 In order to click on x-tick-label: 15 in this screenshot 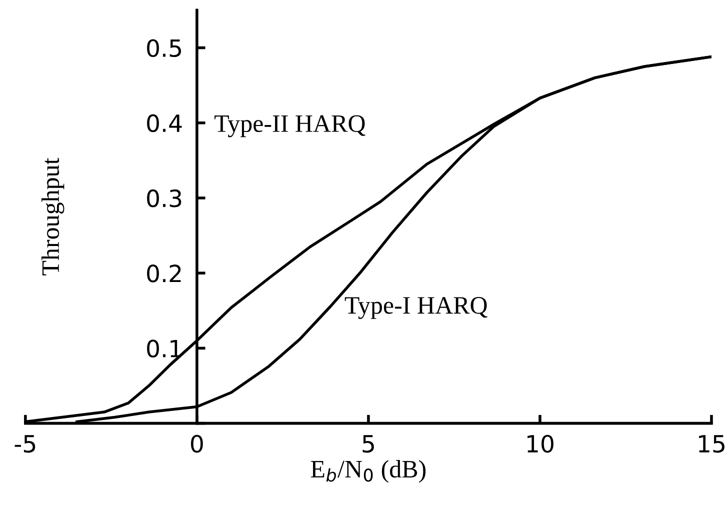, I will do `click(711, 444)`.